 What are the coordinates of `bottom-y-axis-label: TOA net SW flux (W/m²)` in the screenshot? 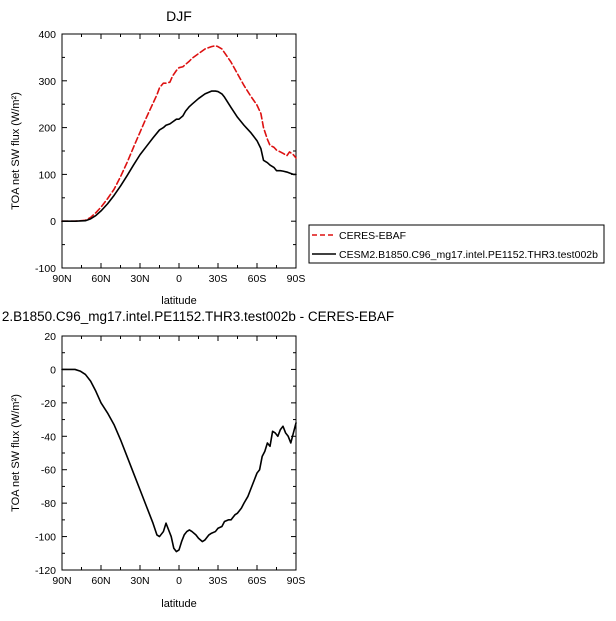 It's located at (16, 453).